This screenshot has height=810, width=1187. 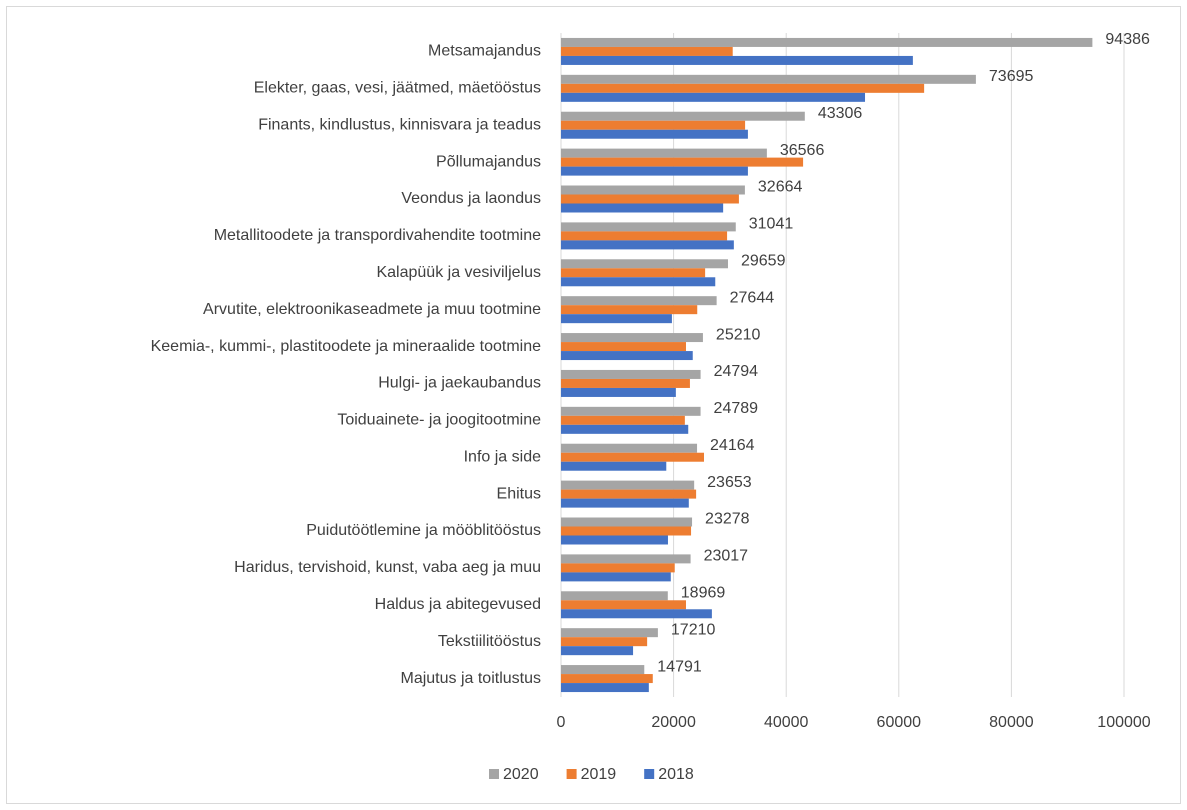 What do you see at coordinates (780, 187) in the screenshot?
I see `data-label: 32664` at bounding box center [780, 187].